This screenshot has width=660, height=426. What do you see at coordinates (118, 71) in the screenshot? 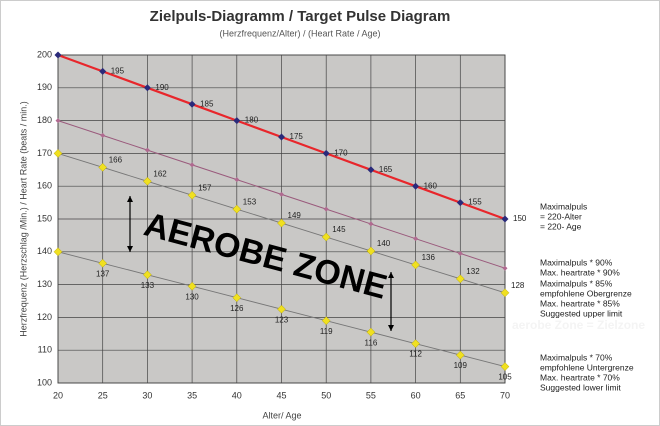
I see `data-label: 195` at bounding box center [118, 71].